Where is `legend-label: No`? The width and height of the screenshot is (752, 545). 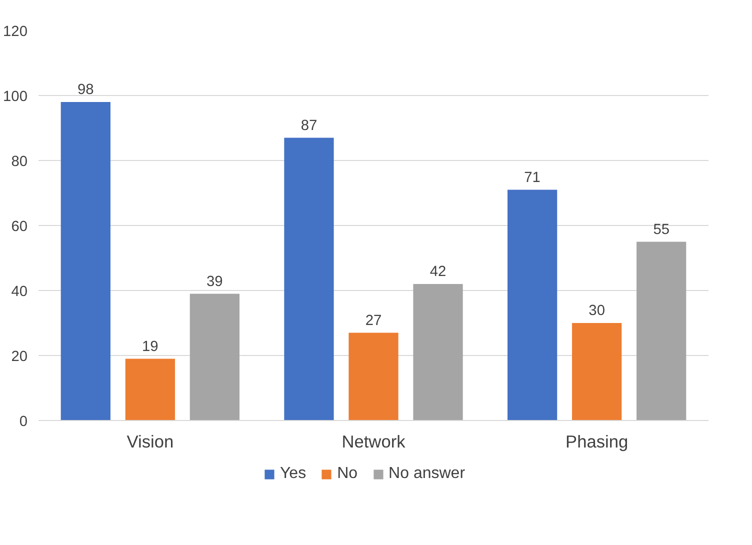 legend-label: No is located at coordinates (347, 474).